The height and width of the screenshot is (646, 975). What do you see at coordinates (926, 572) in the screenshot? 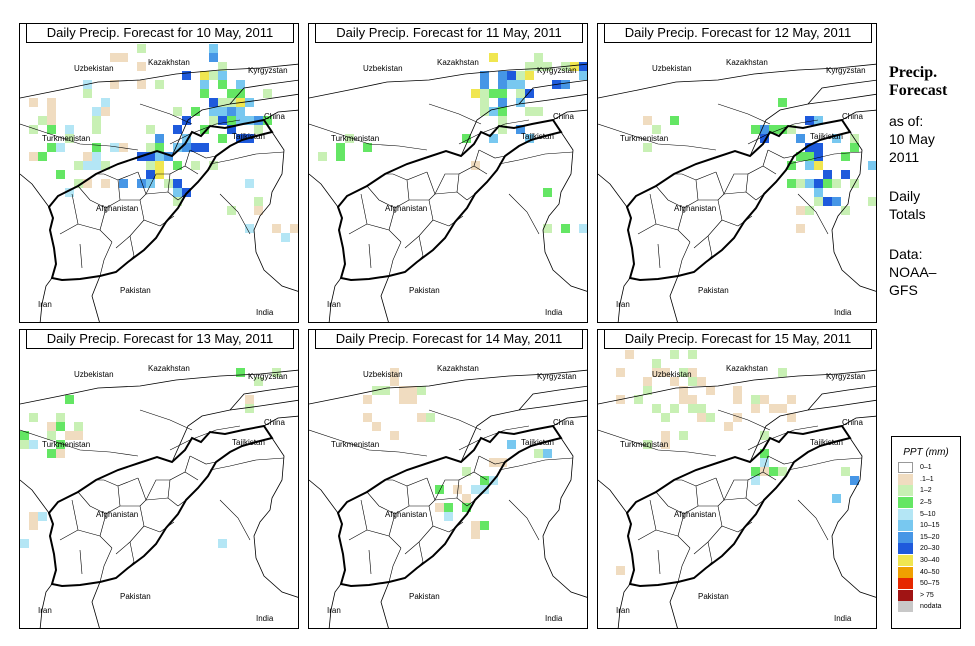
I see `legend-item: 40–50` at bounding box center [926, 572].